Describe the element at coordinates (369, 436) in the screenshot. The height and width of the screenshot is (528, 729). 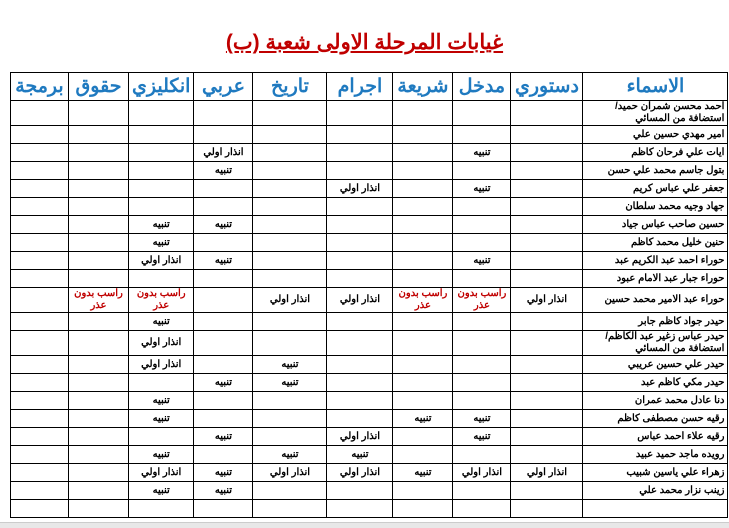
I see `table-row: رقيه علاء احمد عباس تنبيه انذار اولي تنبيه` at that location.